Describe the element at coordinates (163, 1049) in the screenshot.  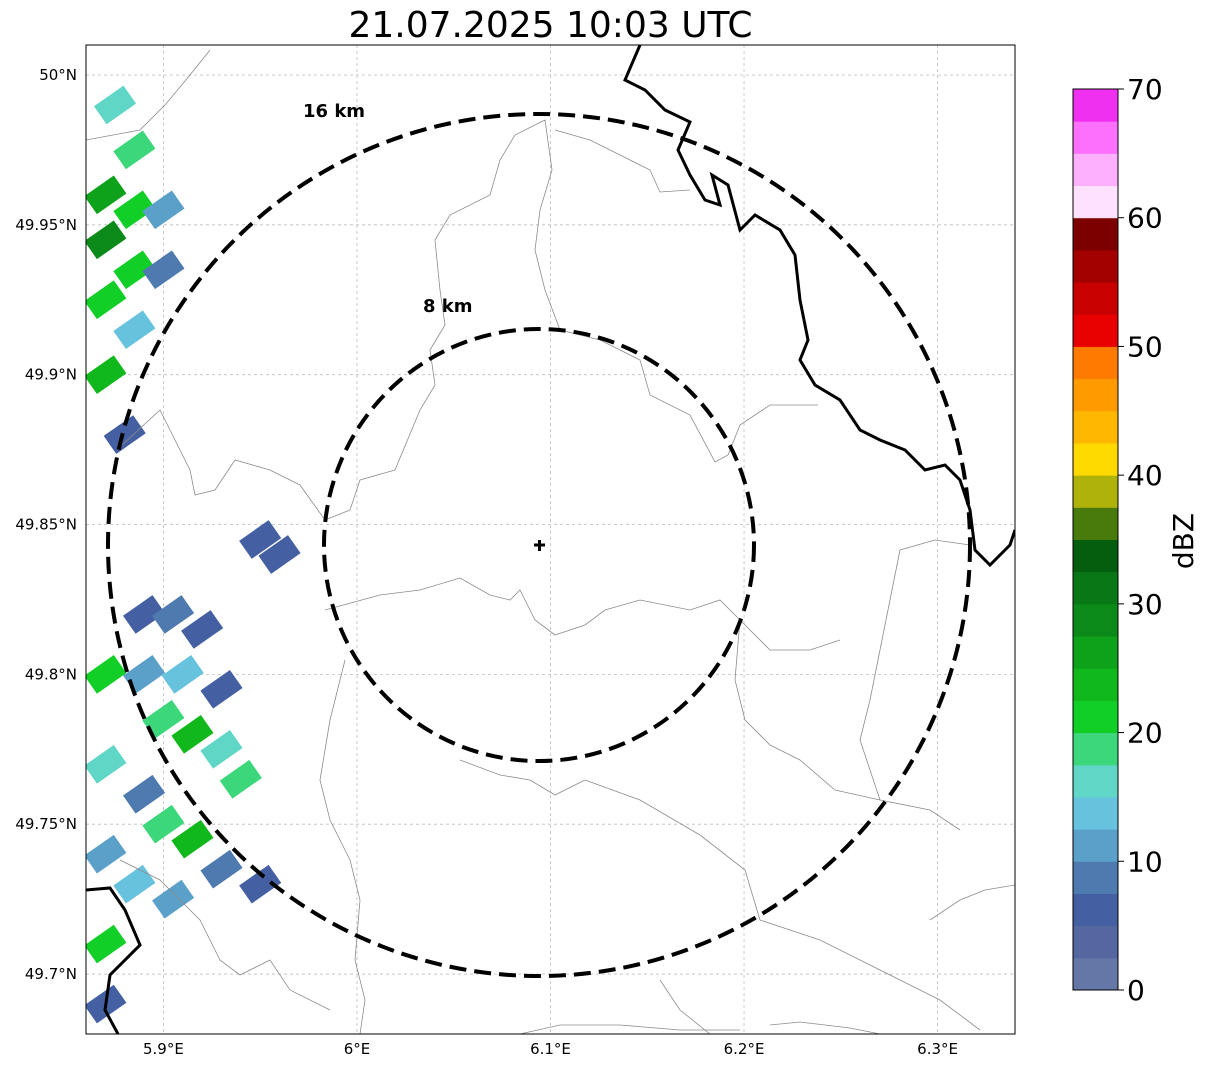
I see `x-tick-label: 5.9°E` at that location.